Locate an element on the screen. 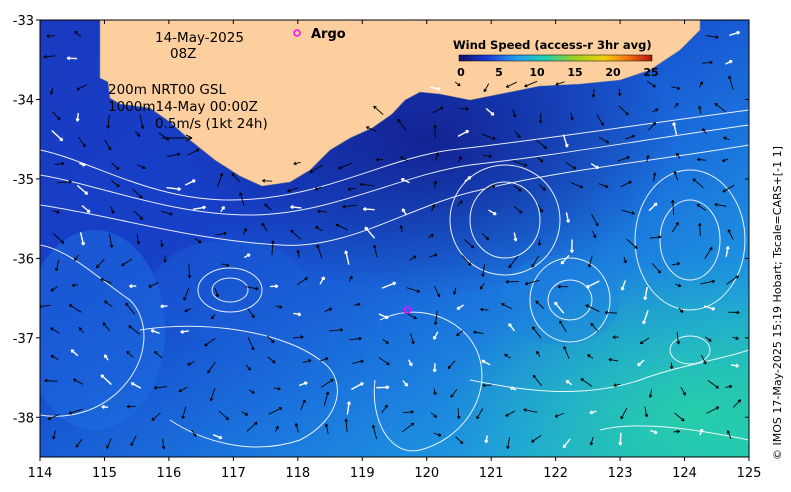 This screenshot has height=492, width=791. legend-tick-label: 0 is located at coordinates (461, 72).